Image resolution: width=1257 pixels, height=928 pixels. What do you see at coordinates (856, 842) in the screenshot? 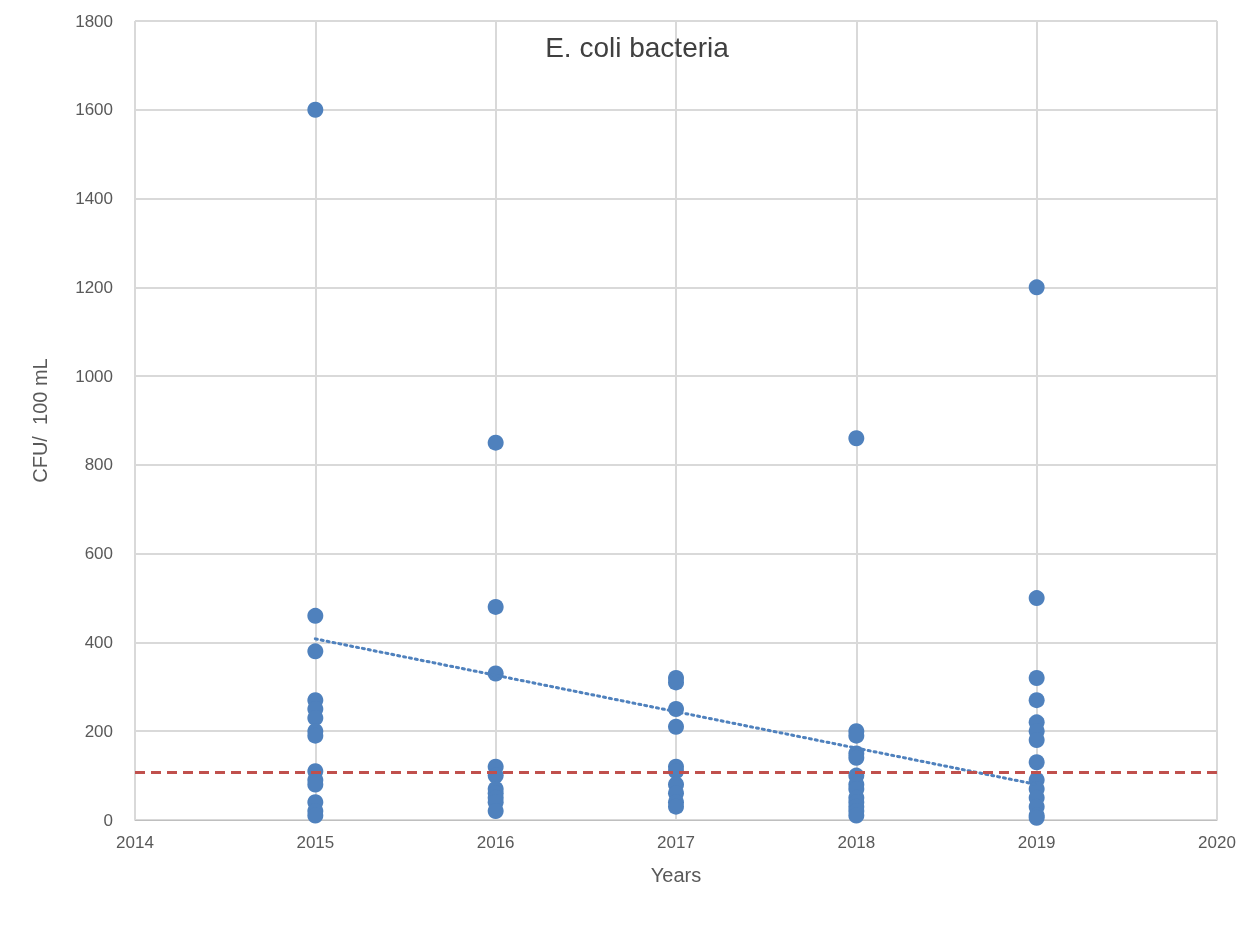
I see `x-tick-label: 2018` at bounding box center [856, 842].